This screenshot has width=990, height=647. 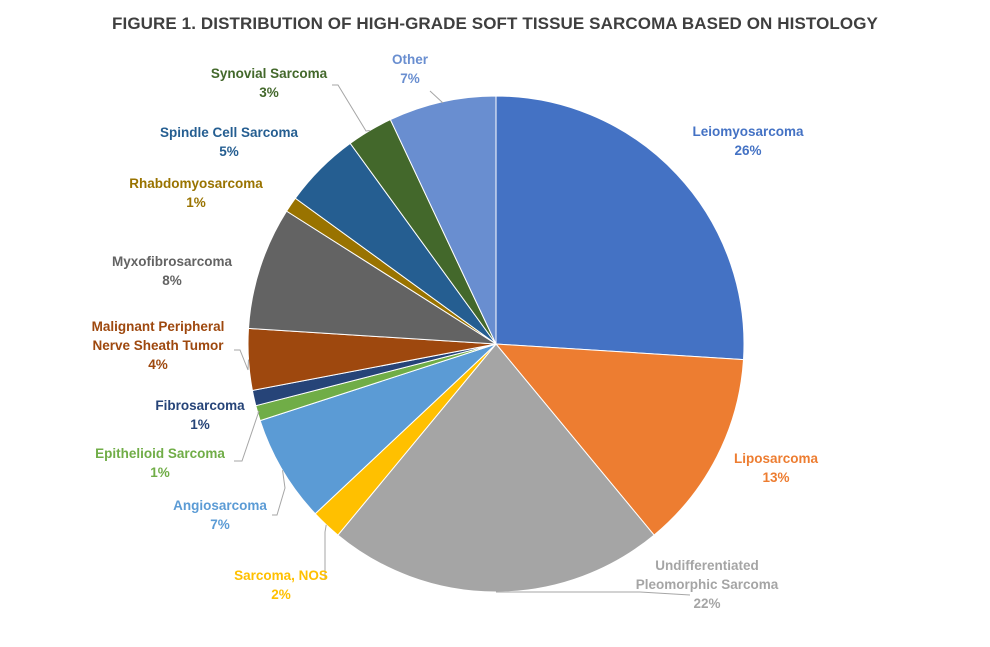 I want to click on data-label-epithelioid-sarcoma: Epithelioid Sarcoma 1%, so click(x=160, y=463).